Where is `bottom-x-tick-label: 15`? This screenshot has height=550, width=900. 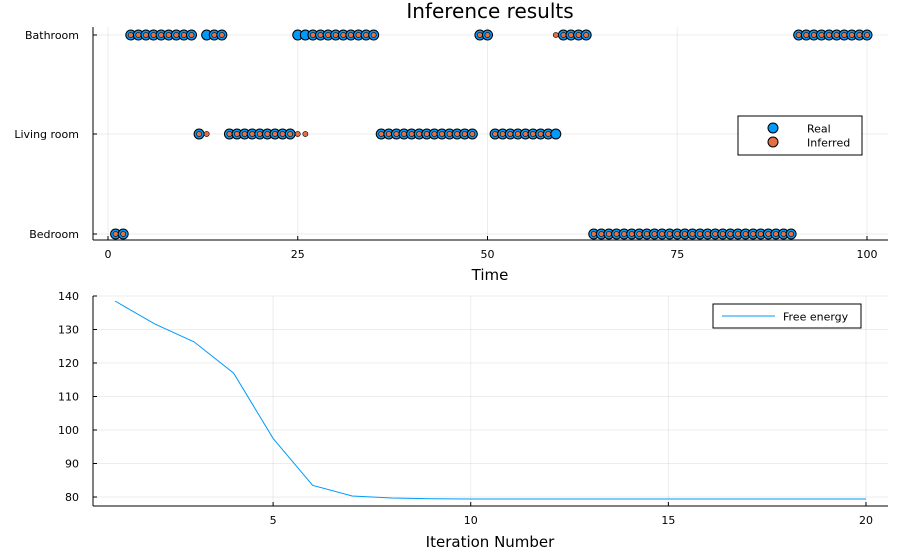 bottom-x-tick-label: 15 is located at coordinates (668, 520).